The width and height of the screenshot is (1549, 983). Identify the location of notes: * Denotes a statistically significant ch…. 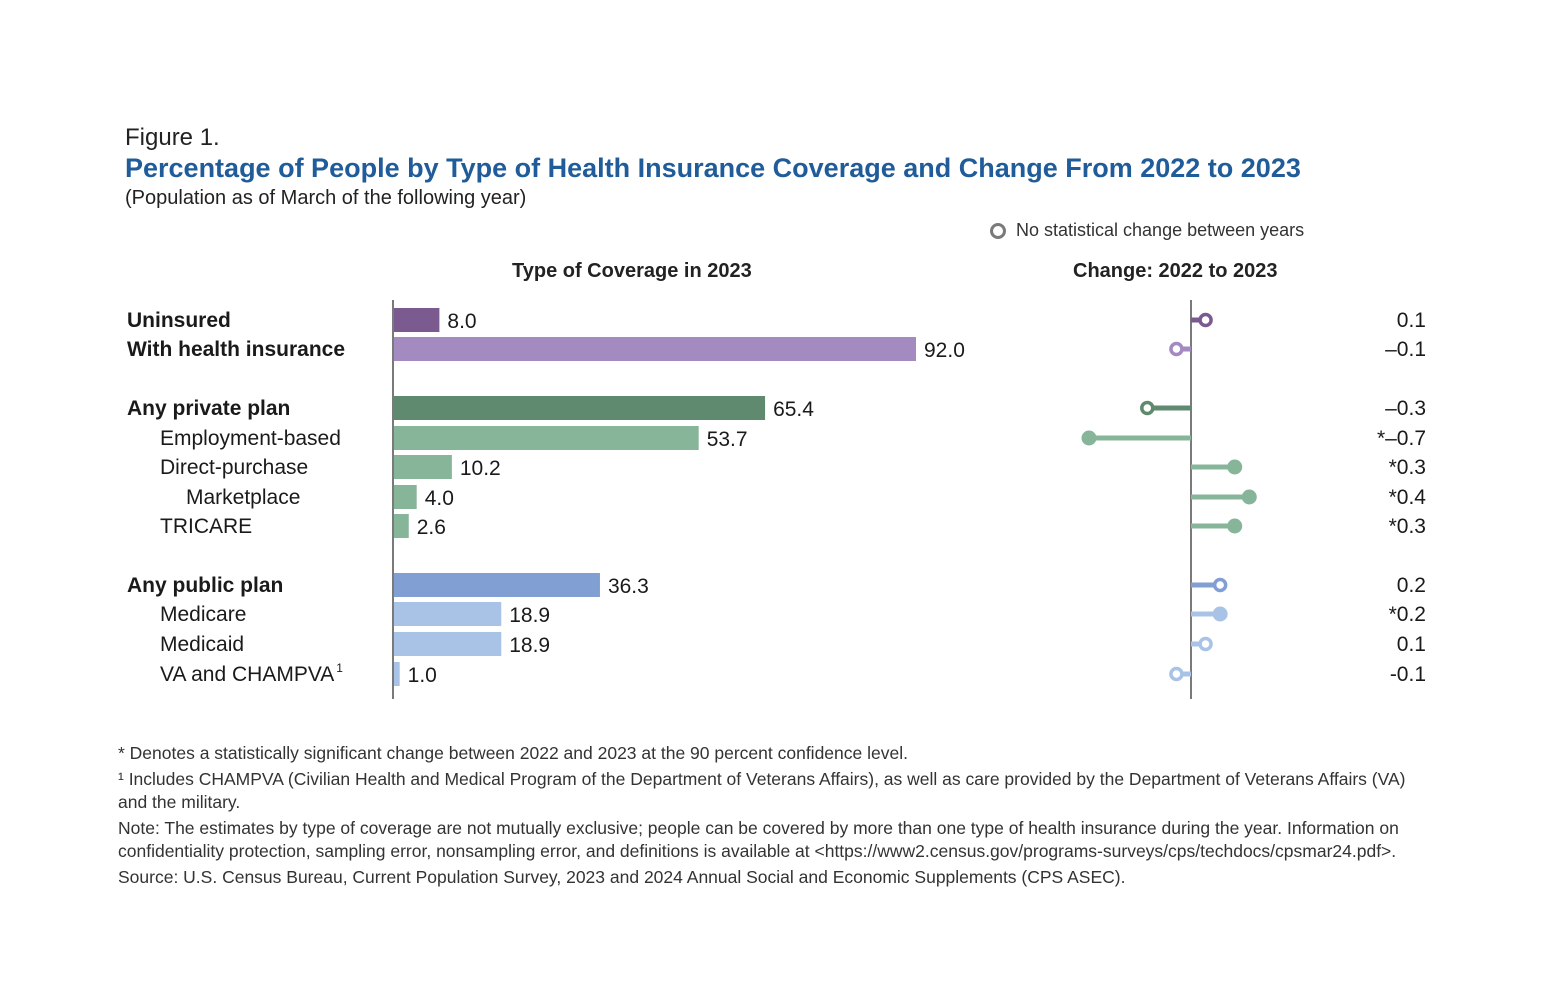
(778, 817).